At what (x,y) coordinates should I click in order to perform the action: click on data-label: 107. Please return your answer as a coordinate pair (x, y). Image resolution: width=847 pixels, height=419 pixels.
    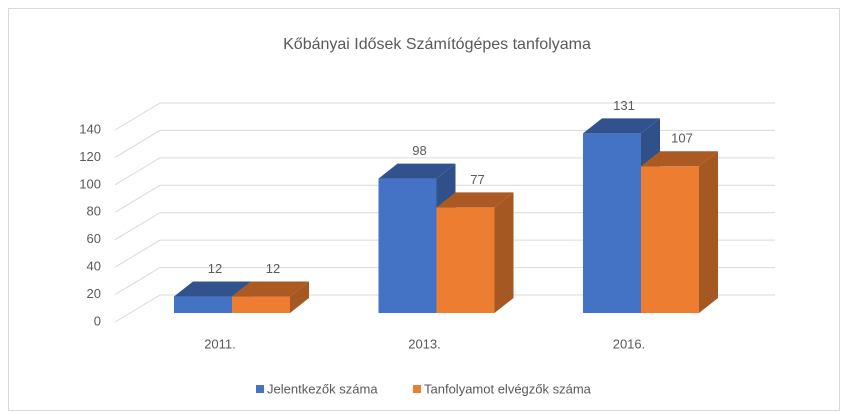
    Looking at the image, I should click on (682, 138).